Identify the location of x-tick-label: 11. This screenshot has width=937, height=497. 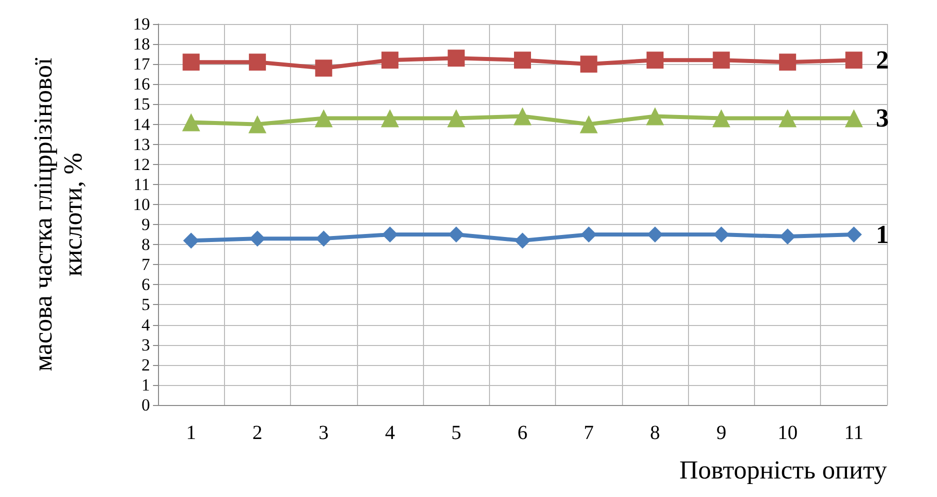
(854, 433).